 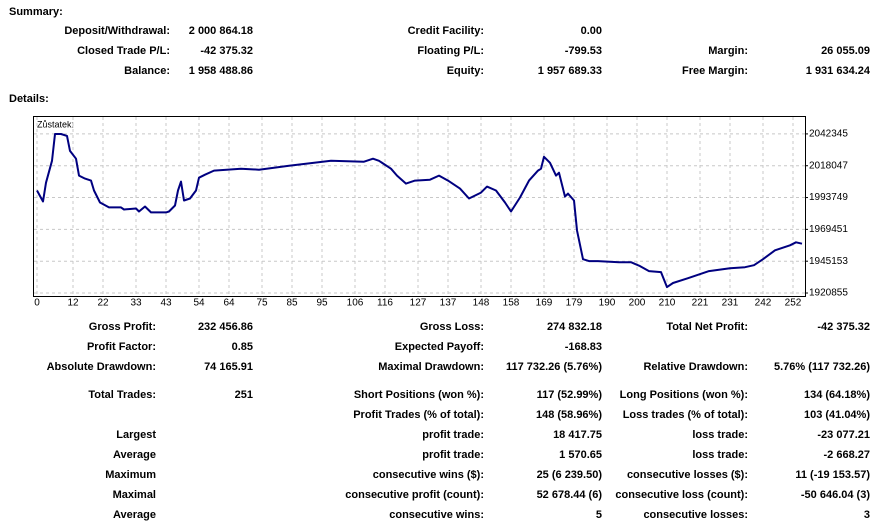 What do you see at coordinates (544, 303) in the screenshot?
I see `x-tick-label: 169` at bounding box center [544, 303].